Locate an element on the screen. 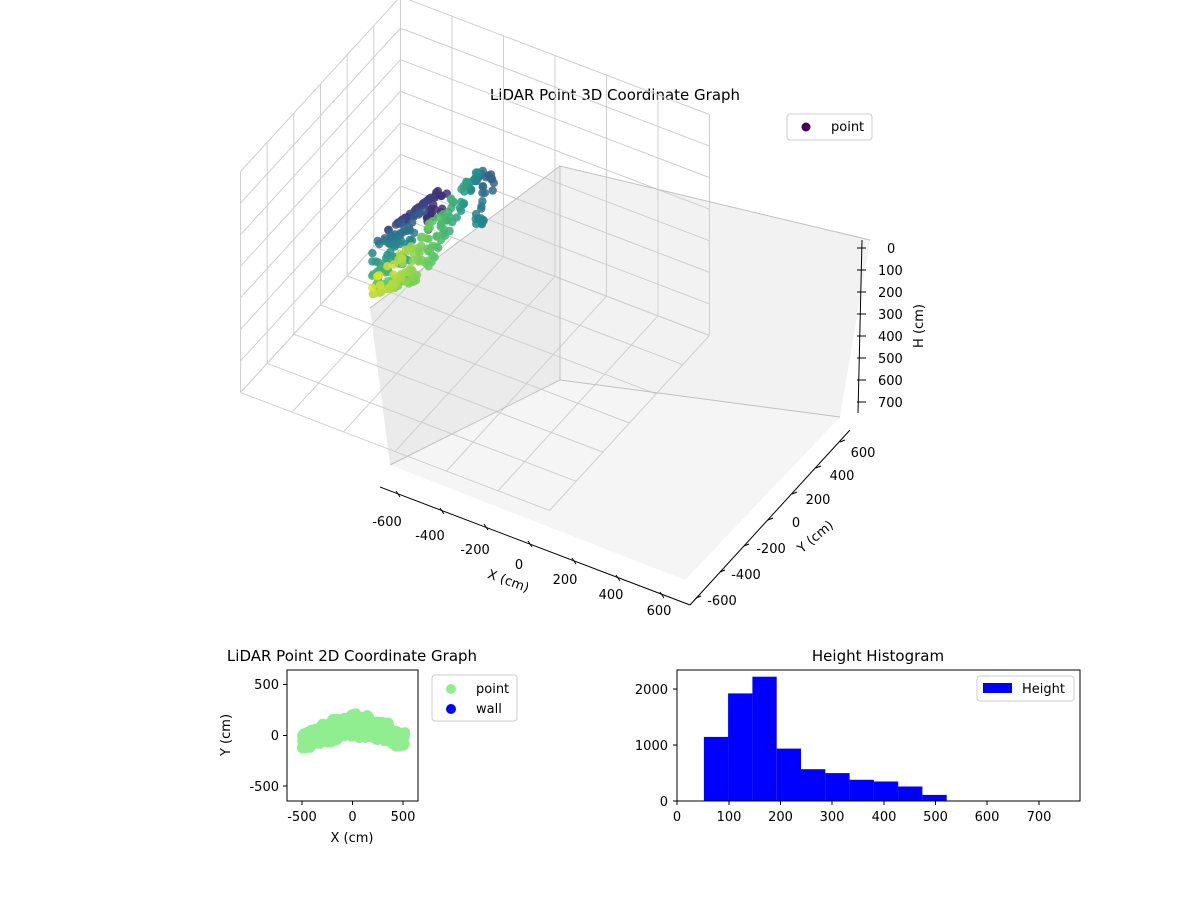  z-axis-label-3d: H (cm) is located at coordinates (919, 326).